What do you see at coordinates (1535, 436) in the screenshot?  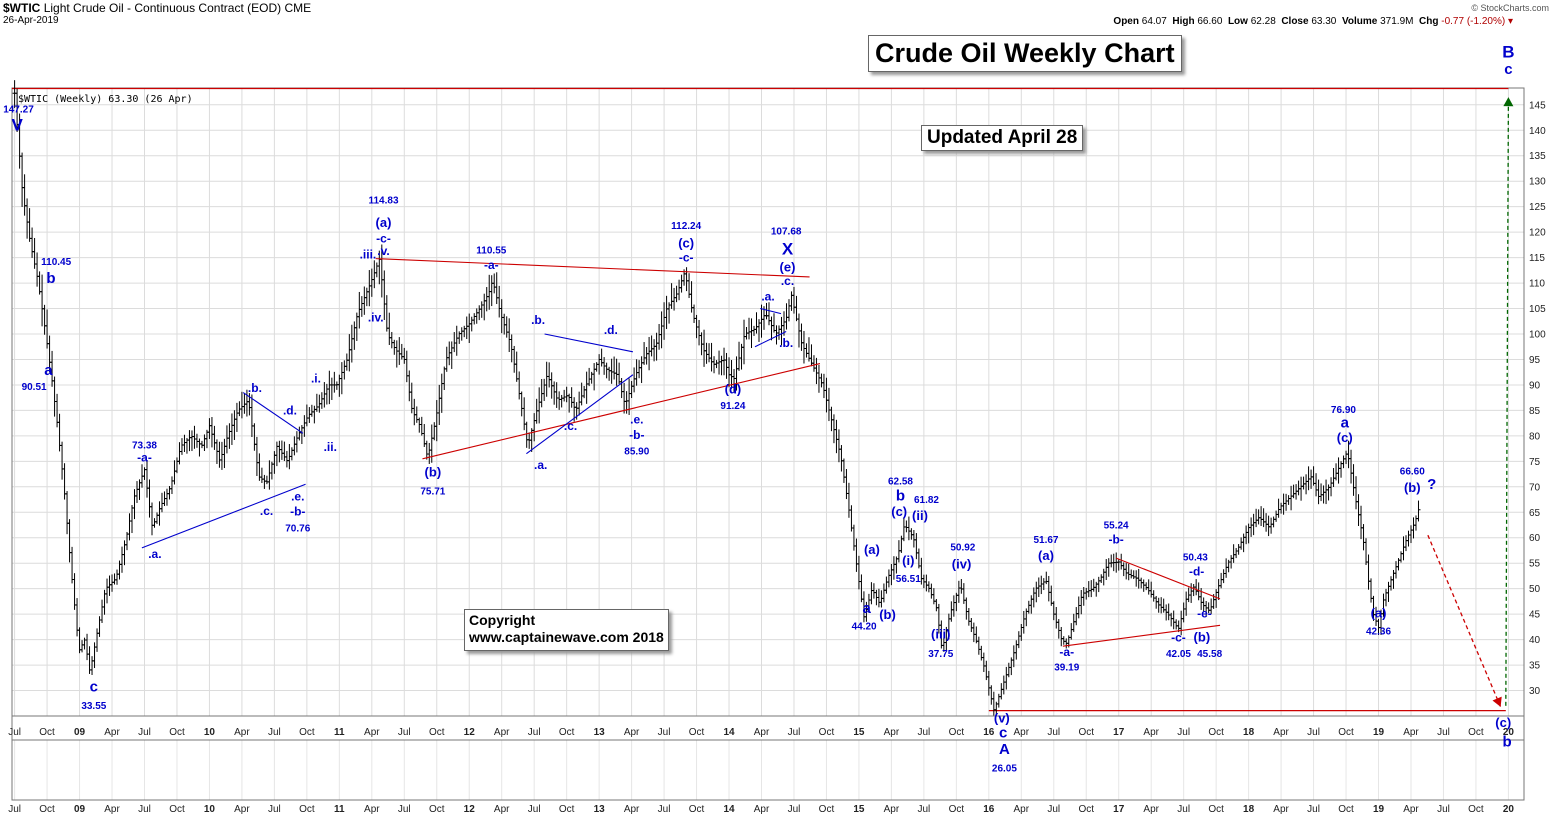 I see `y-tick-label: 80` at bounding box center [1535, 436].